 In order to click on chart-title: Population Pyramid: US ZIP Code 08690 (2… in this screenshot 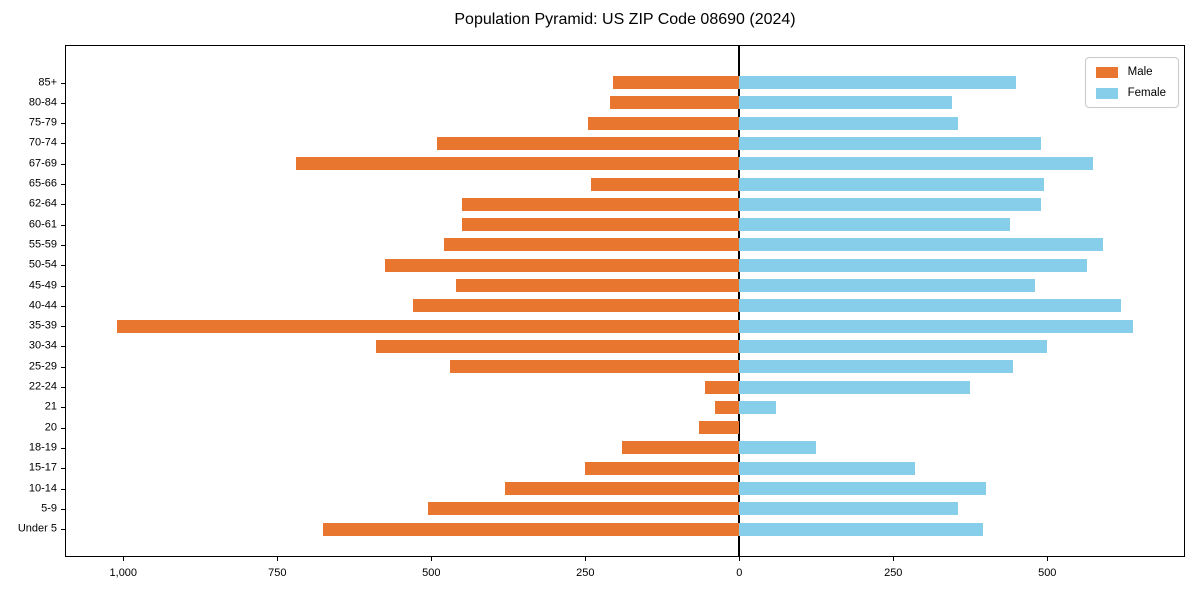, I will do `click(625, 19)`.